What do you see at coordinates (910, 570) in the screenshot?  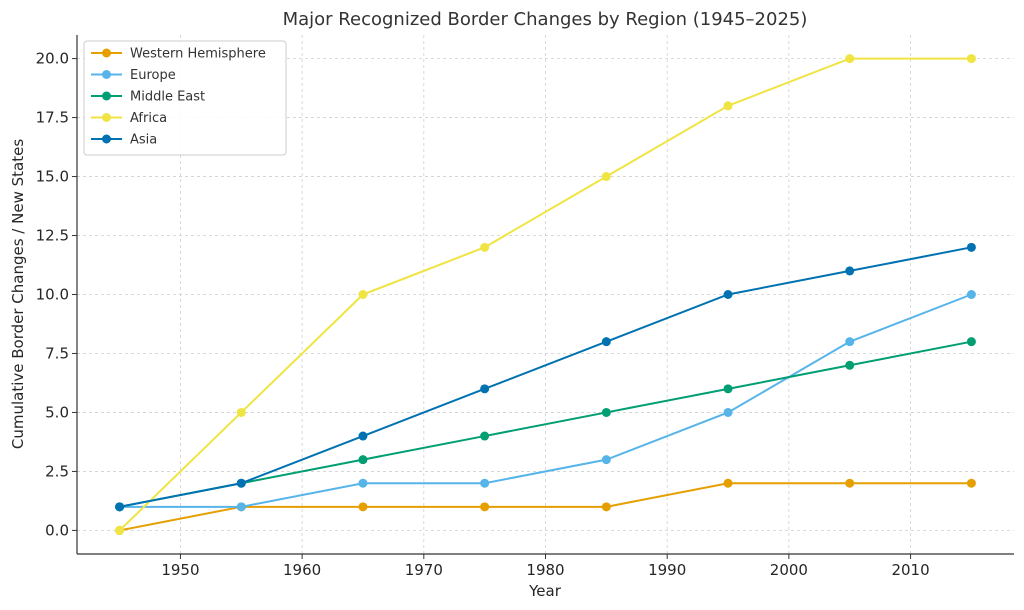 I see `x-tick-label: 2010` at bounding box center [910, 570].